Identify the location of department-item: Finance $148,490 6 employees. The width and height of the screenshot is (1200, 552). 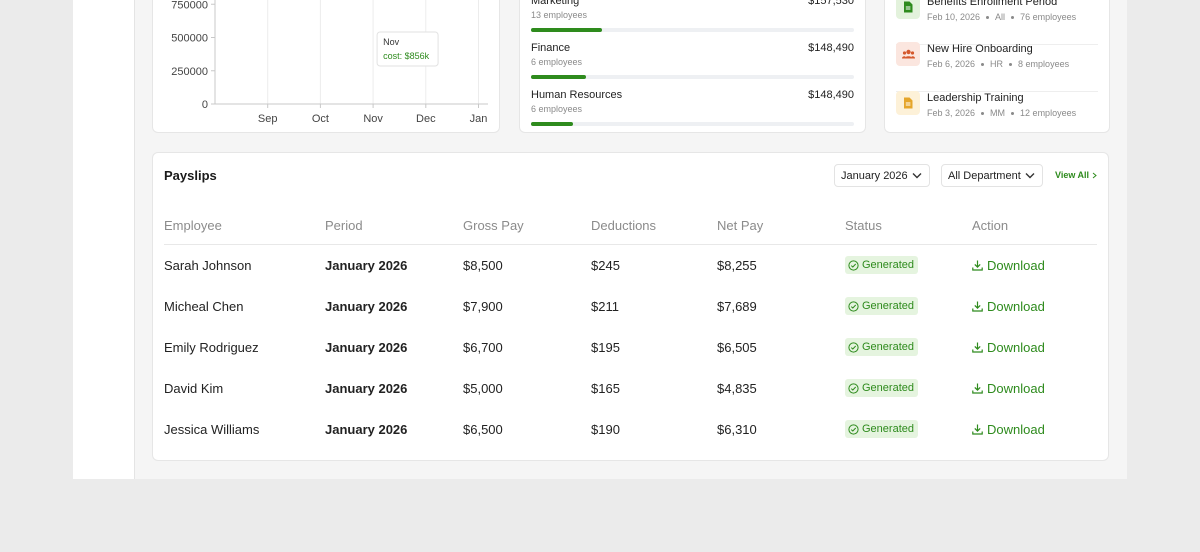
(692, 62).